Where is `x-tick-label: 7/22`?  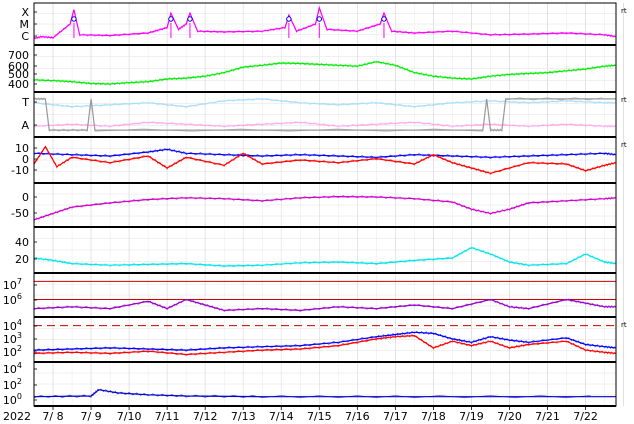 x-tick-label: 7/22 is located at coordinates (585, 416).